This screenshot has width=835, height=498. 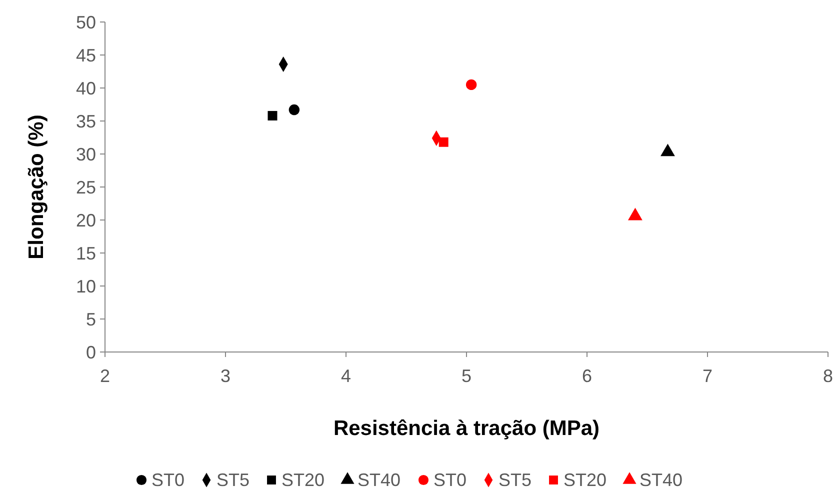 What do you see at coordinates (86, 55) in the screenshot?
I see `y-tick-label: 45` at bounding box center [86, 55].